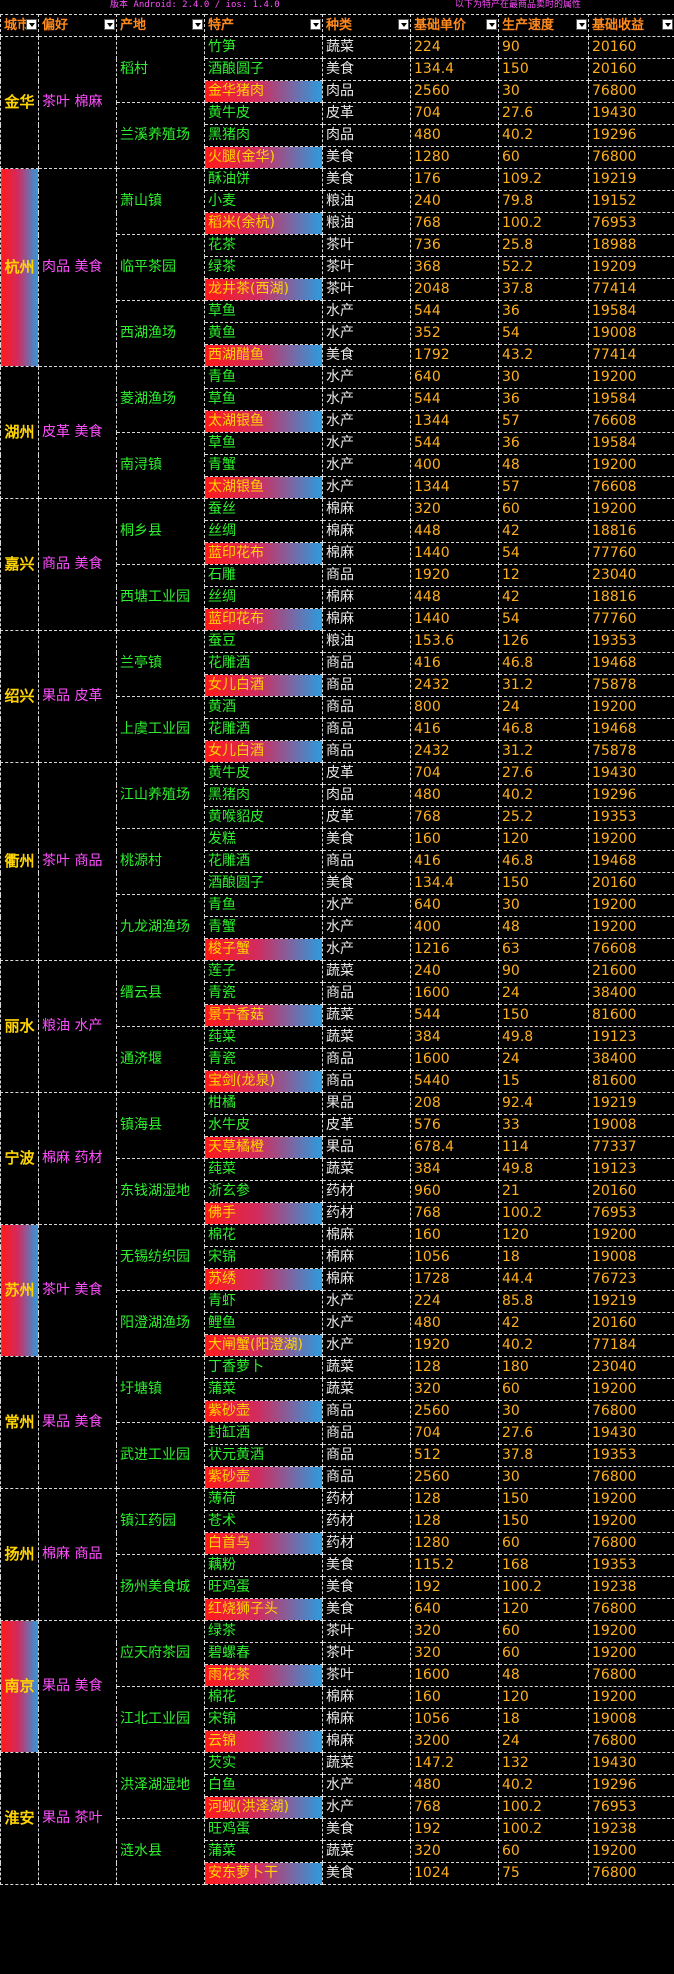  Describe the element at coordinates (631, 949) in the screenshot. I see `base-income-cell: 76608` at that location.